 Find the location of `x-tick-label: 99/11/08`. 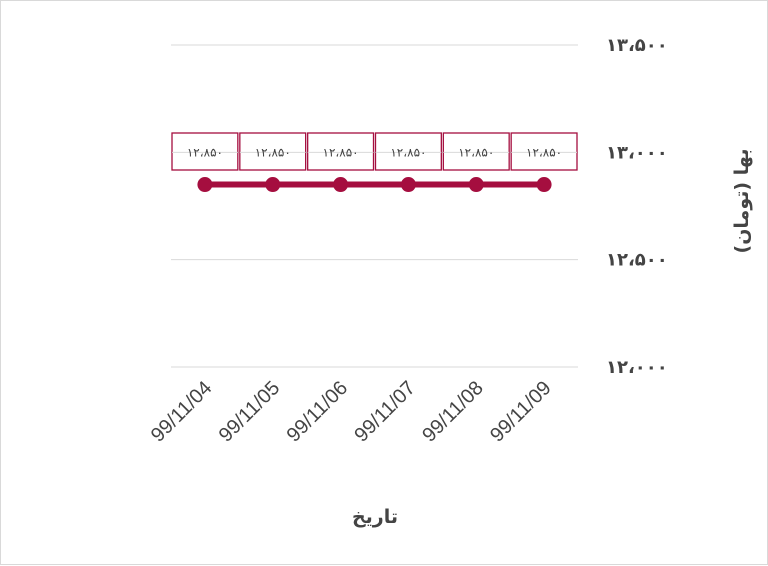

x-tick-label: 99/11/08 is located at coordinates (453, 412).